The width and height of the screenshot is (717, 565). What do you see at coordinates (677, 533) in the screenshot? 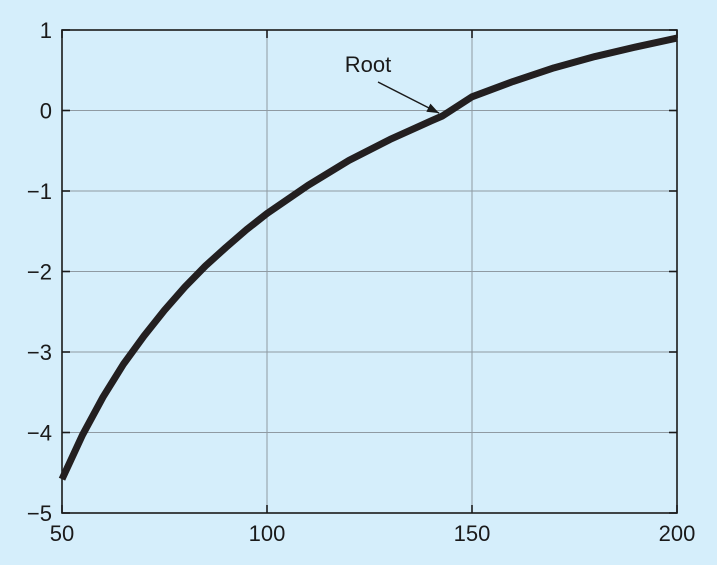
I see `x-tick-label: 200` at bounding box center [677, 533].